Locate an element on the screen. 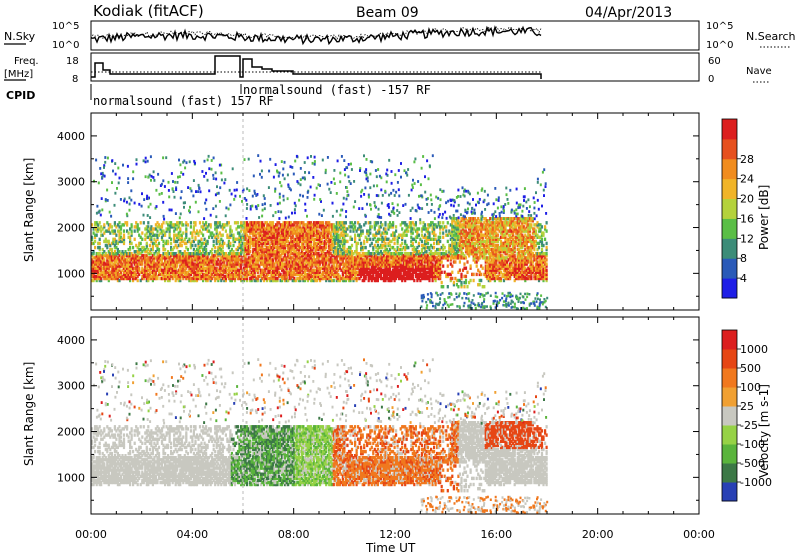 This screenshot has width=800, height=554. nave-label: Nave is located at coordinates (759, 71).